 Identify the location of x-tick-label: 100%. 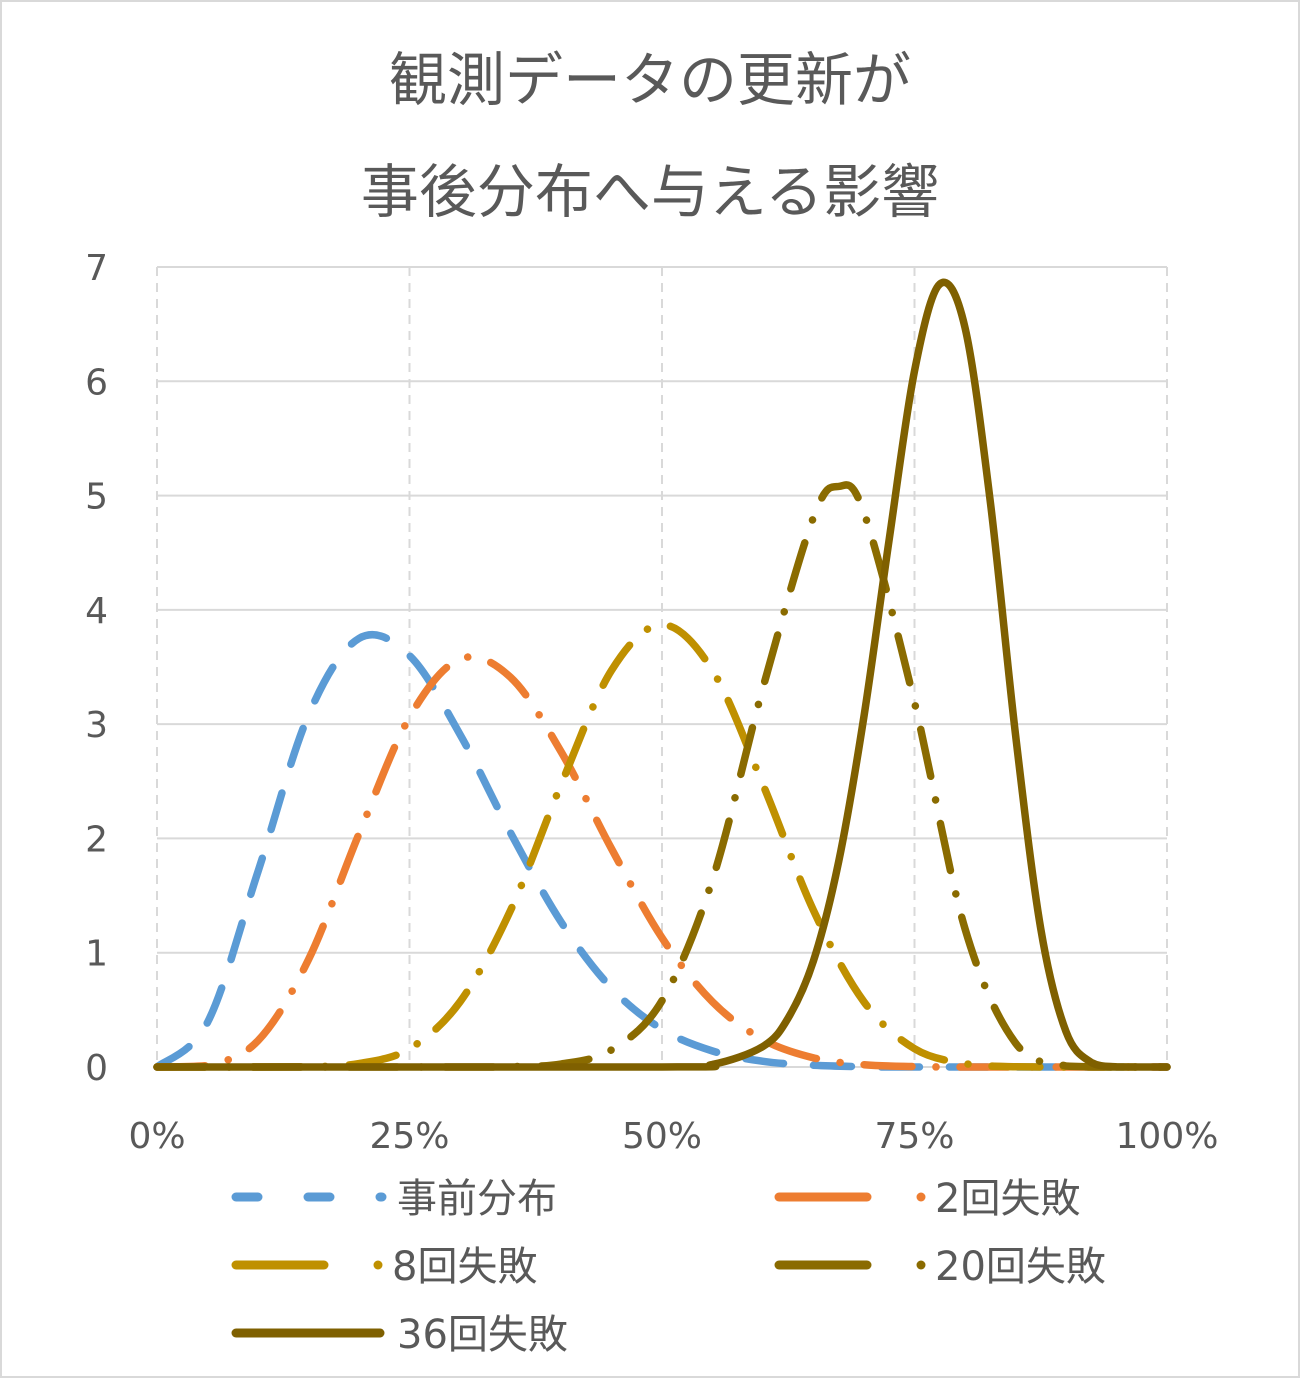
(1167, 1136).